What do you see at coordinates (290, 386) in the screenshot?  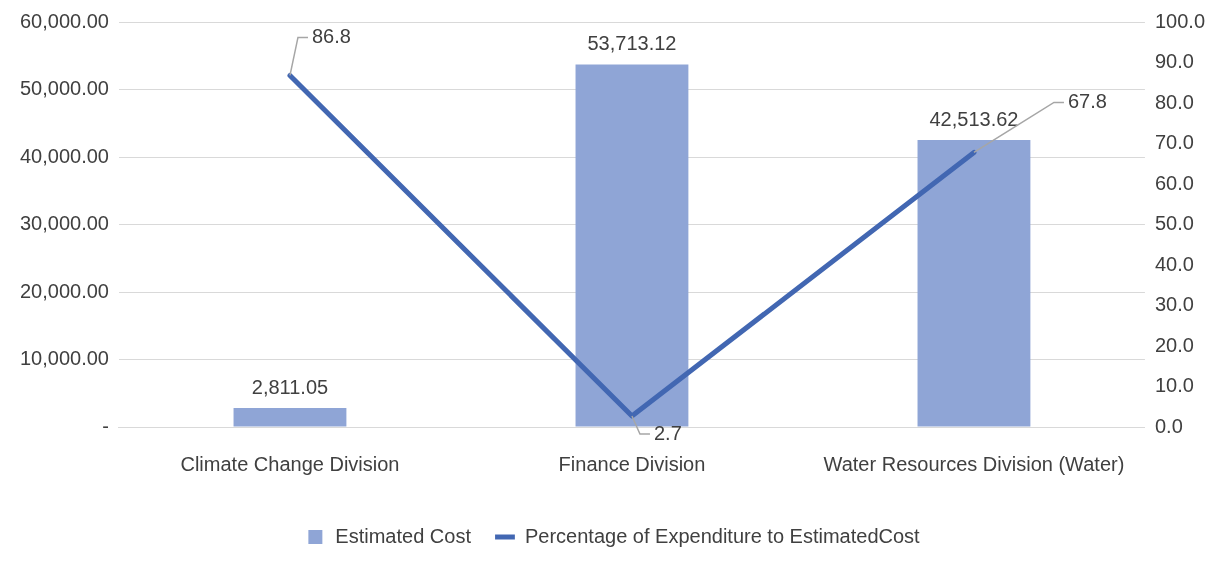 I see `data-label: 2,811.05` at bounding box center [290, 386].